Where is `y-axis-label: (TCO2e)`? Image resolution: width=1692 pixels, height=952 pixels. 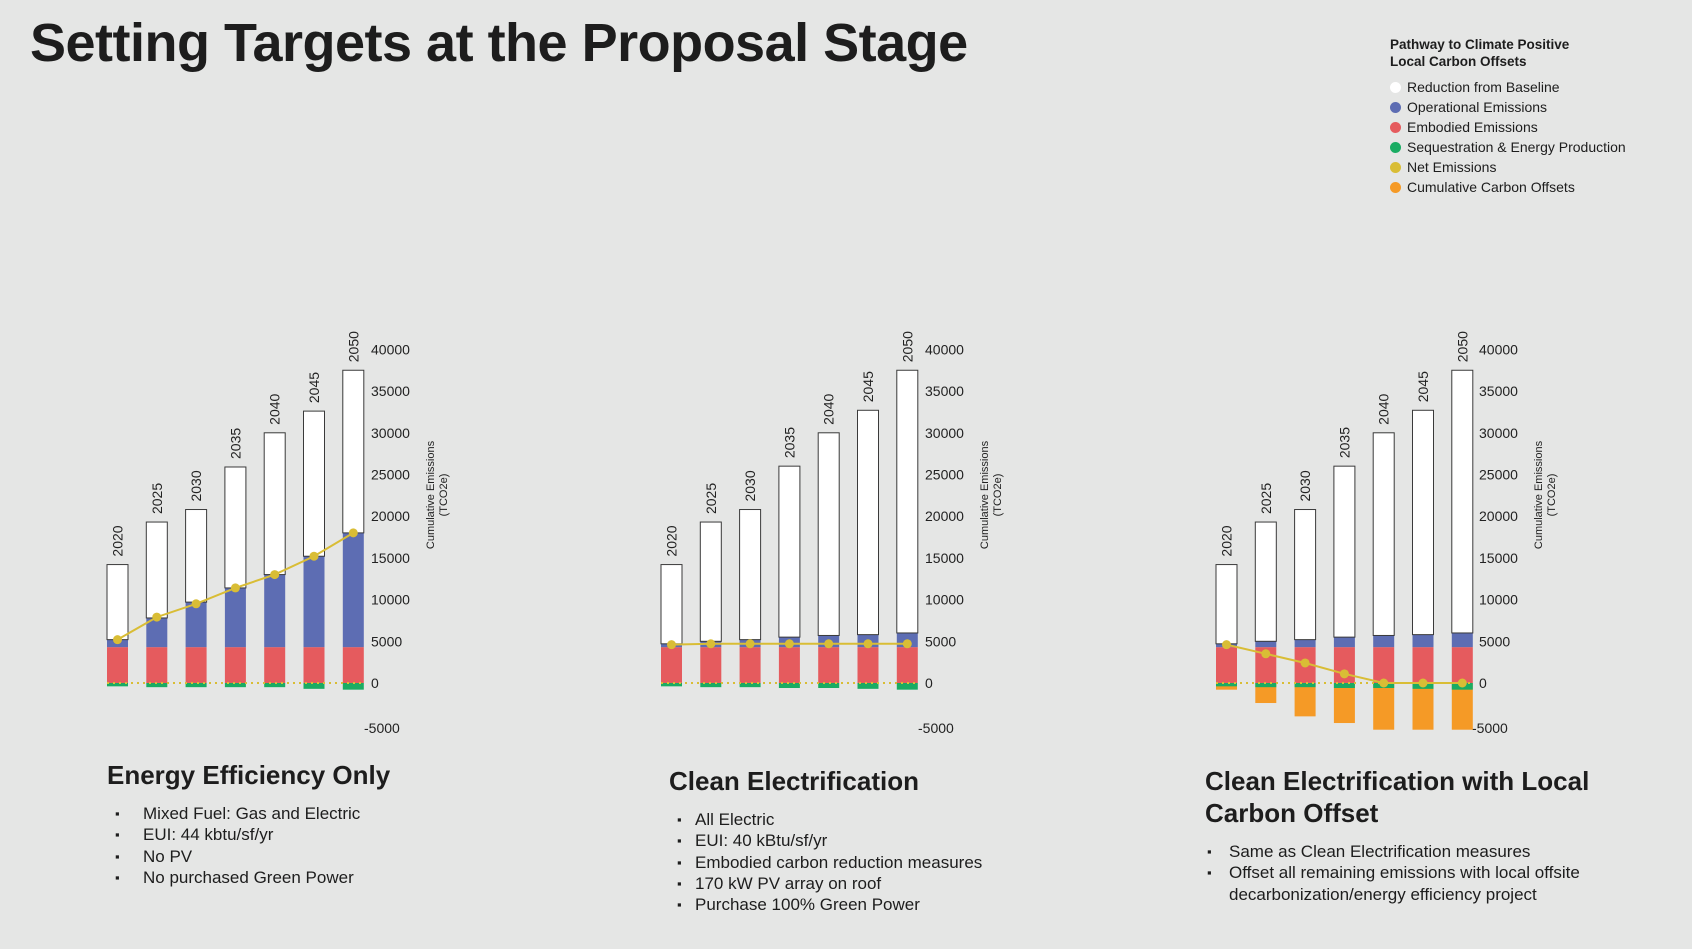
y-axis-label: (TCO2e) is located at coordinates (1552, 495).